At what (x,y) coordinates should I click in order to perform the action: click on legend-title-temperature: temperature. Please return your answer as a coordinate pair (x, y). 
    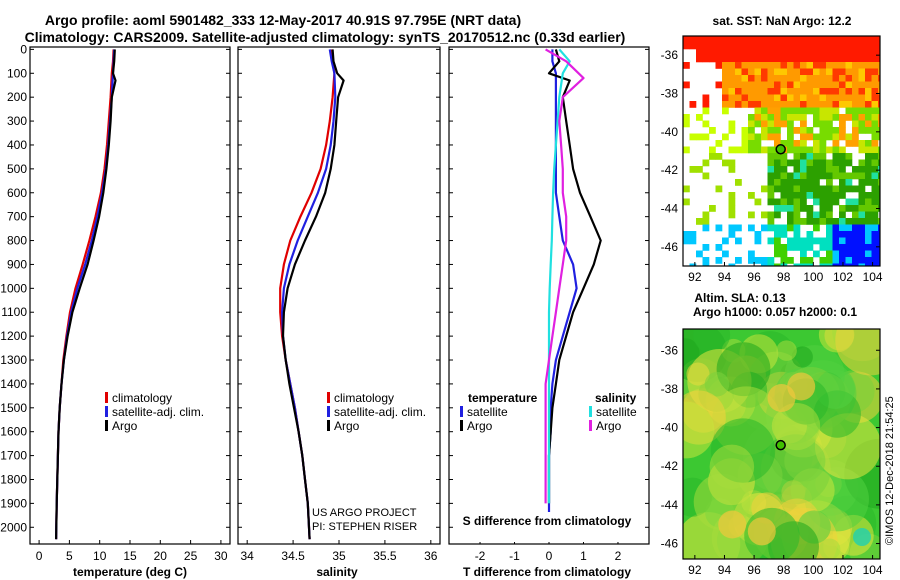
    Looking at the image, I should click on (503, 398).